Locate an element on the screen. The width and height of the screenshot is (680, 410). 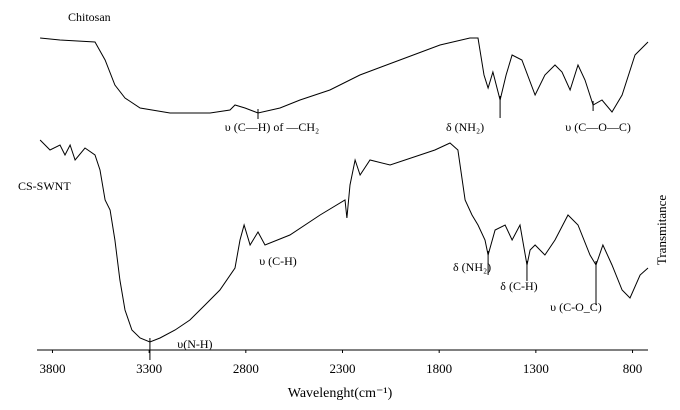
annotation: υ (C—H) of —CH₂ is located at coordinates (272, 127).